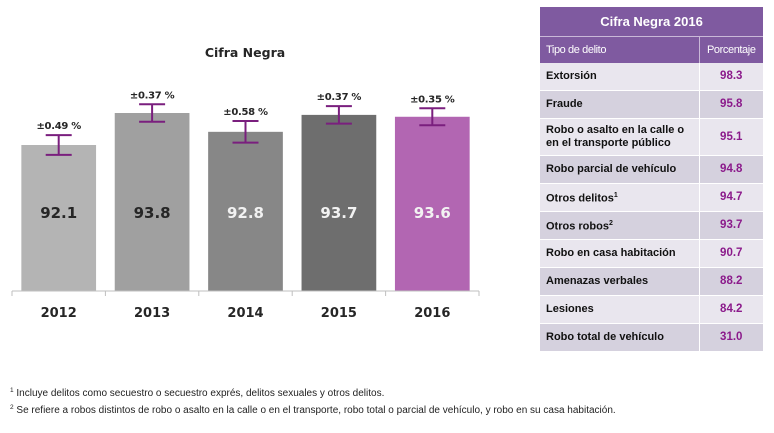 Image resolution: width=774 pixels, height=433 pixels. I want to click on error-label-2015: ±0.37 %, so click(339, 97).